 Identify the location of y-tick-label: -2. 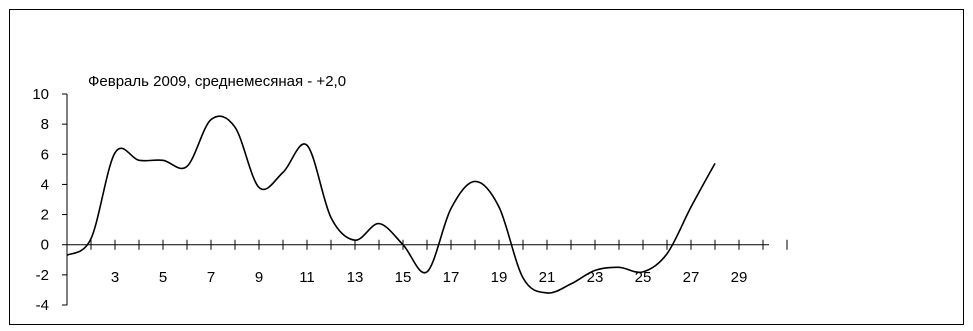
(42, 275).